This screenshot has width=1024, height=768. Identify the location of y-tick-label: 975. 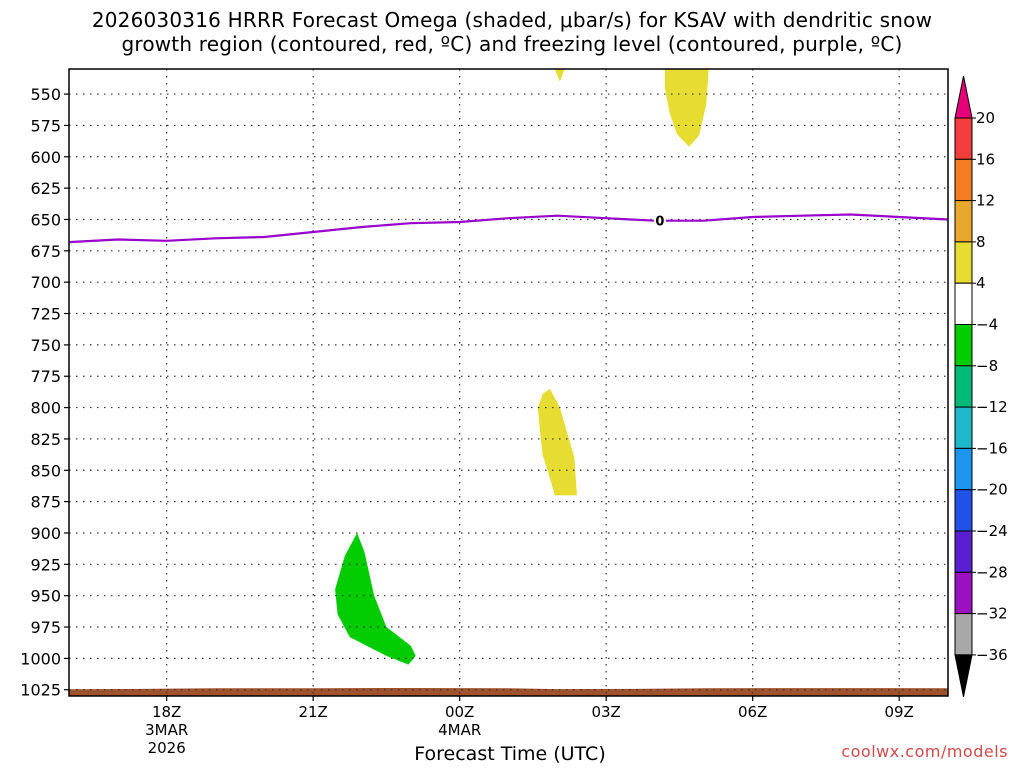
(45, 627).